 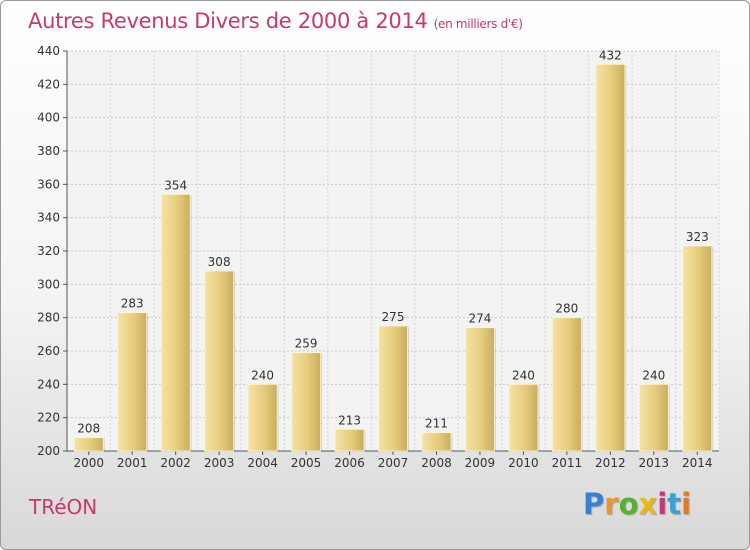 I want to click on y-tick-label: 260, so click(x=48, y=351).